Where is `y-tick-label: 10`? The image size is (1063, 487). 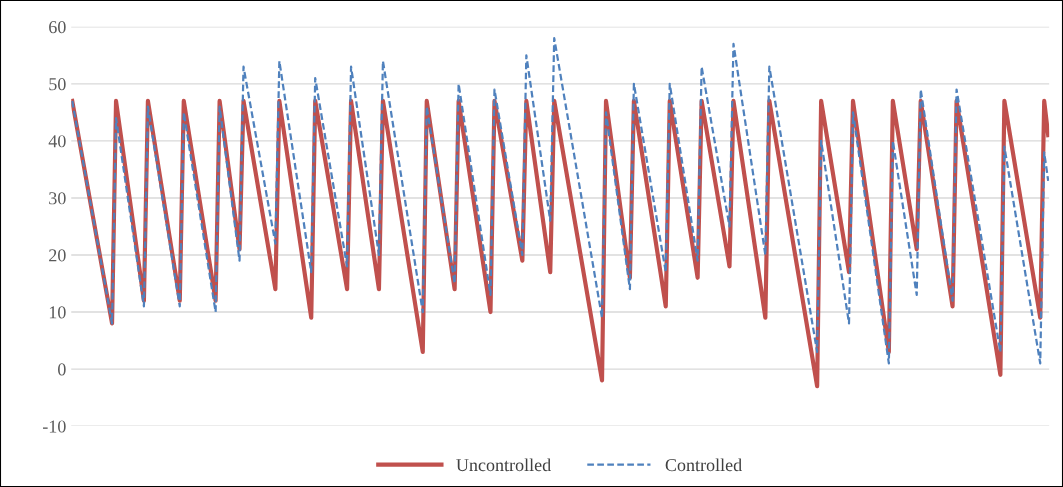
y-tick-label: 10 is located at coordinates (57, 312).